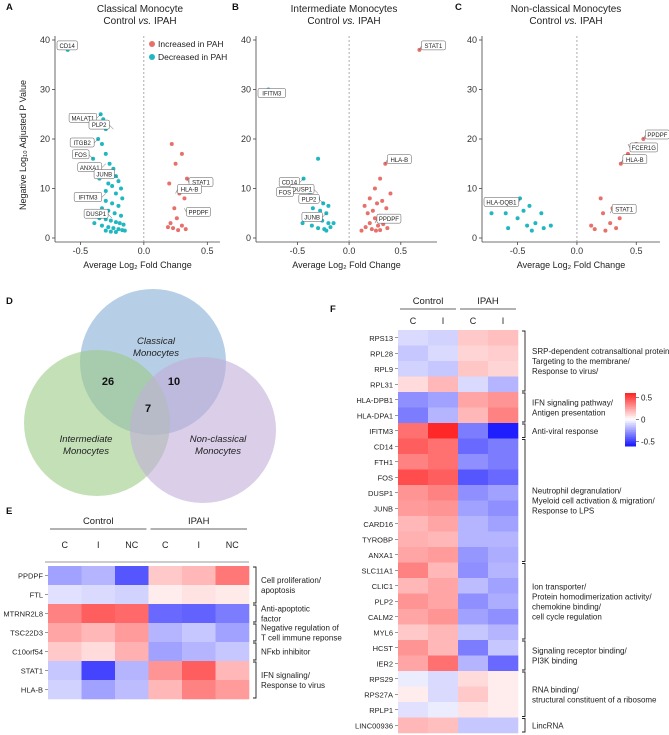  Describe the element at coordinates (503, 321) in the screenshot. I see `heatmap-column-label: I` at that location.